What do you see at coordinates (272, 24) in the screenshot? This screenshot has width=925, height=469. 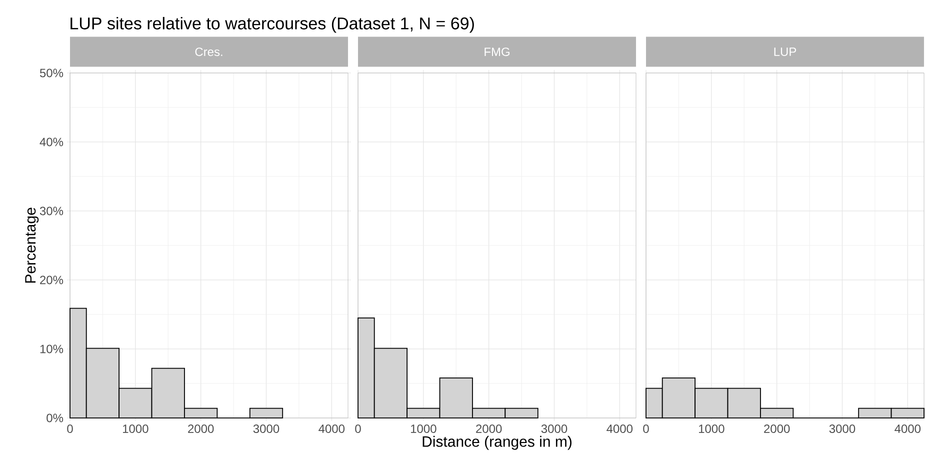 I see `chart-title: LUP sites relative to watercourses (Dataset 1, N = 69)` at bounding box center [272, 24].